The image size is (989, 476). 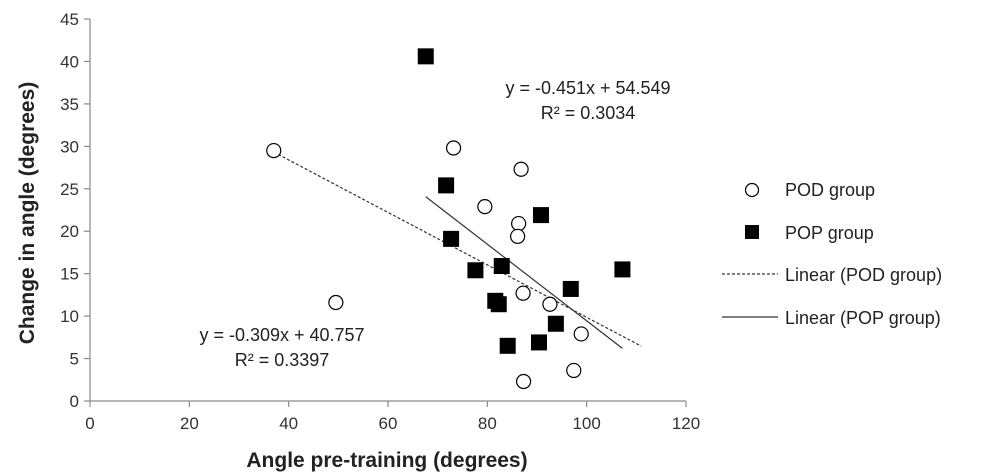 I want to click on y-tick-label: 30, so click(x=69, y=146).